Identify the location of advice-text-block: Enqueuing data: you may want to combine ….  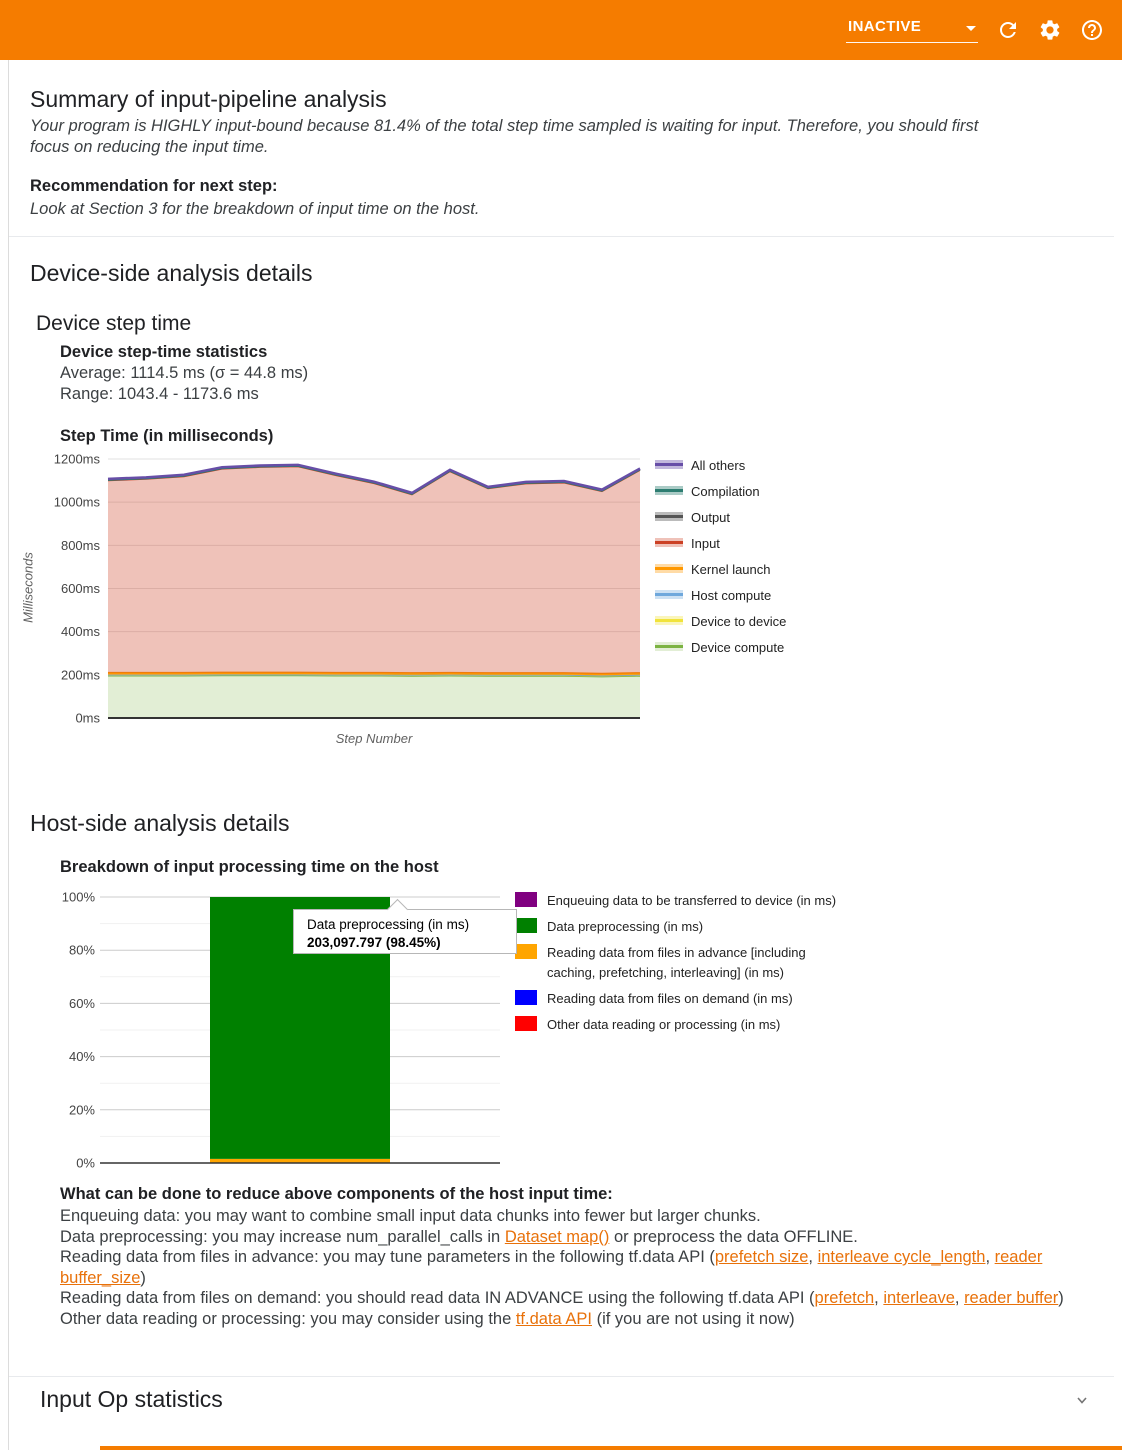
(575, 1267).